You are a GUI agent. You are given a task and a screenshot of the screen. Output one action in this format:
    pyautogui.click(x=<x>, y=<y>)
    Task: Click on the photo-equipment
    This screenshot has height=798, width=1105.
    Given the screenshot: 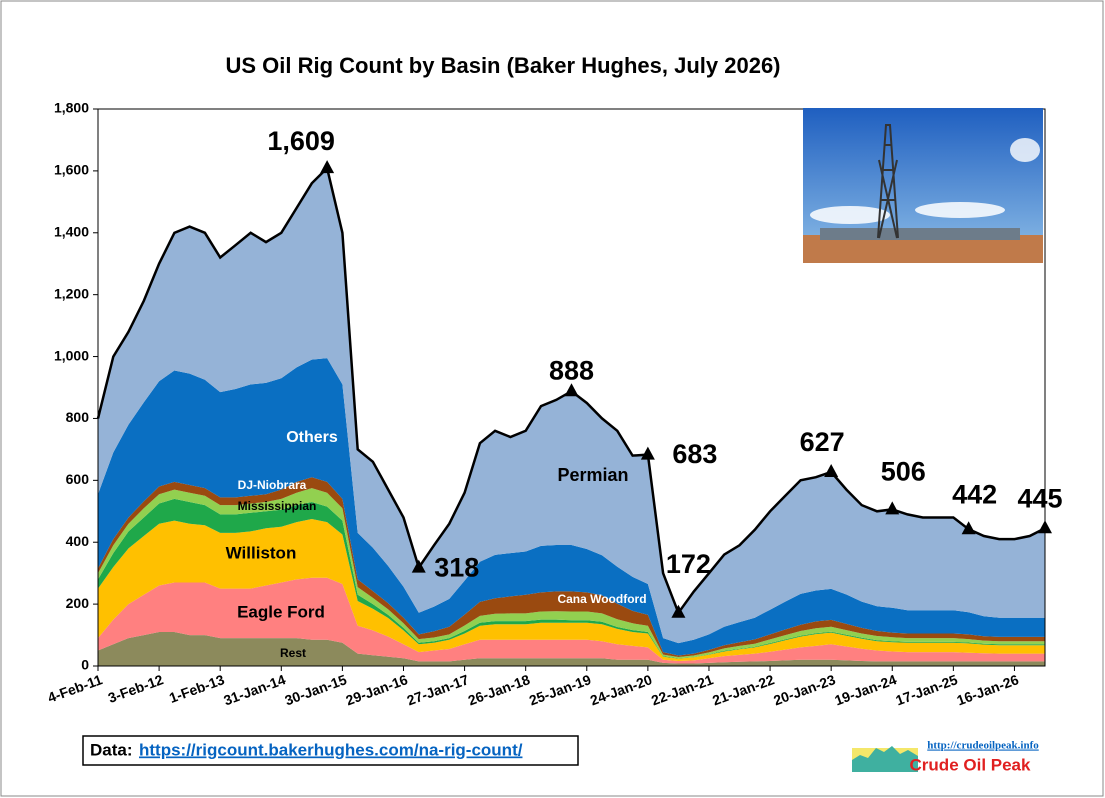 What is the action you would take?
    pyautogui.click(x=920, y=234)
    